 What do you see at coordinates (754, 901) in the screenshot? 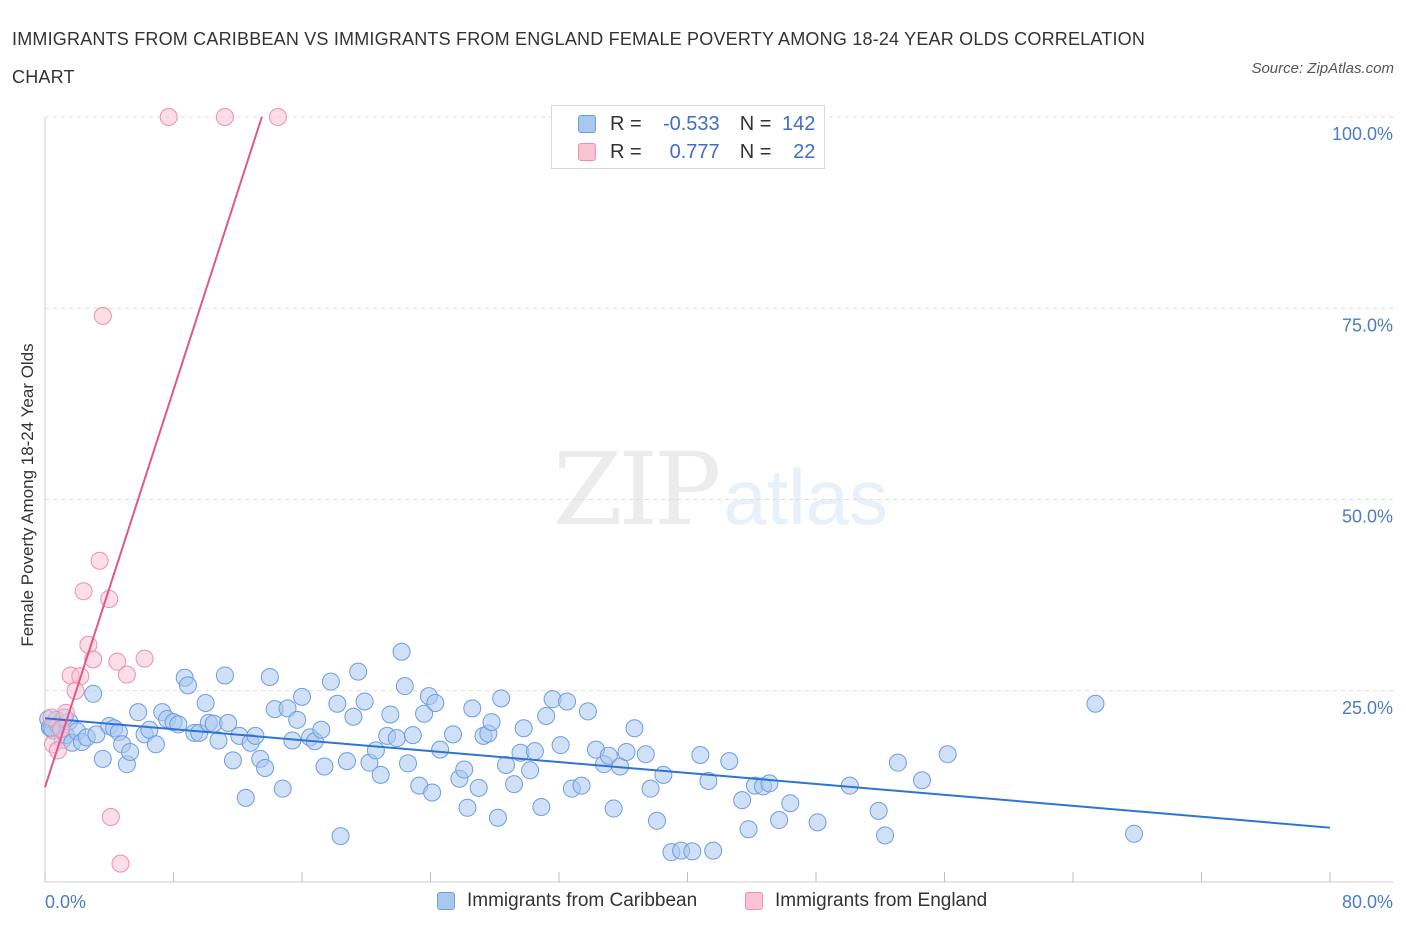
I see `england-legend-swatch` at bounding box center [754, 901].